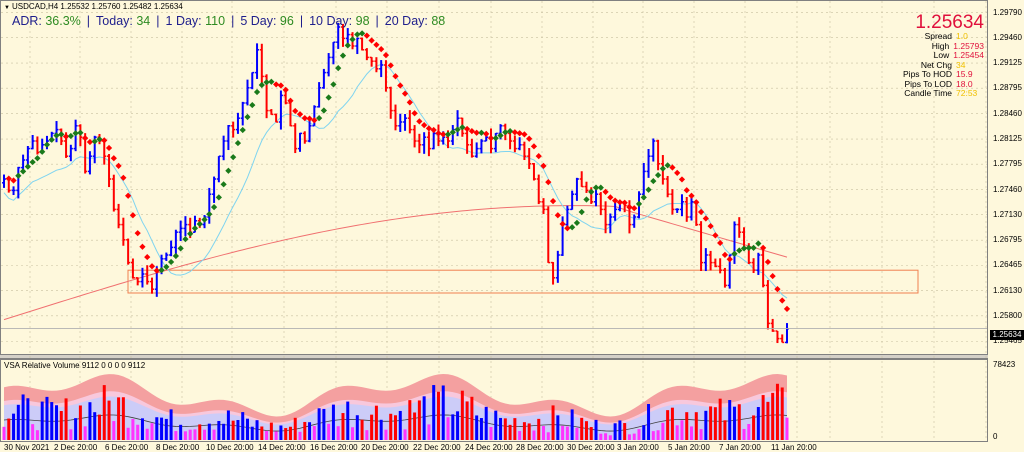 Image resolution: width=1024 pixels, height=452 pixels. Describe the element at coordinates (591, 447) in the screenshot. I see `time-axis-label: 30 Dec 20:00` at that location.